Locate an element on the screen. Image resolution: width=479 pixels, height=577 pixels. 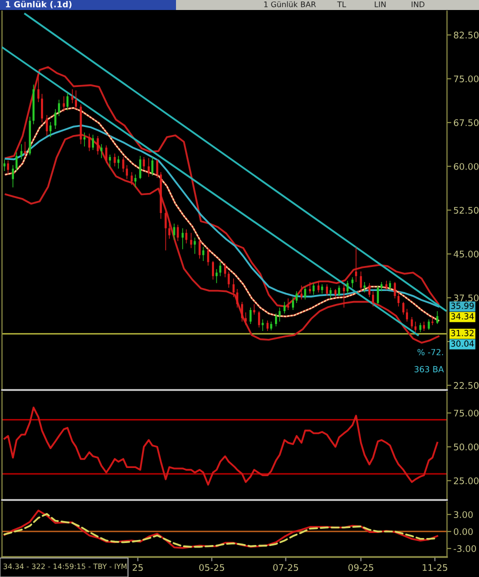
y-tick-label: 0.00 is located at coordinates (463, 532).